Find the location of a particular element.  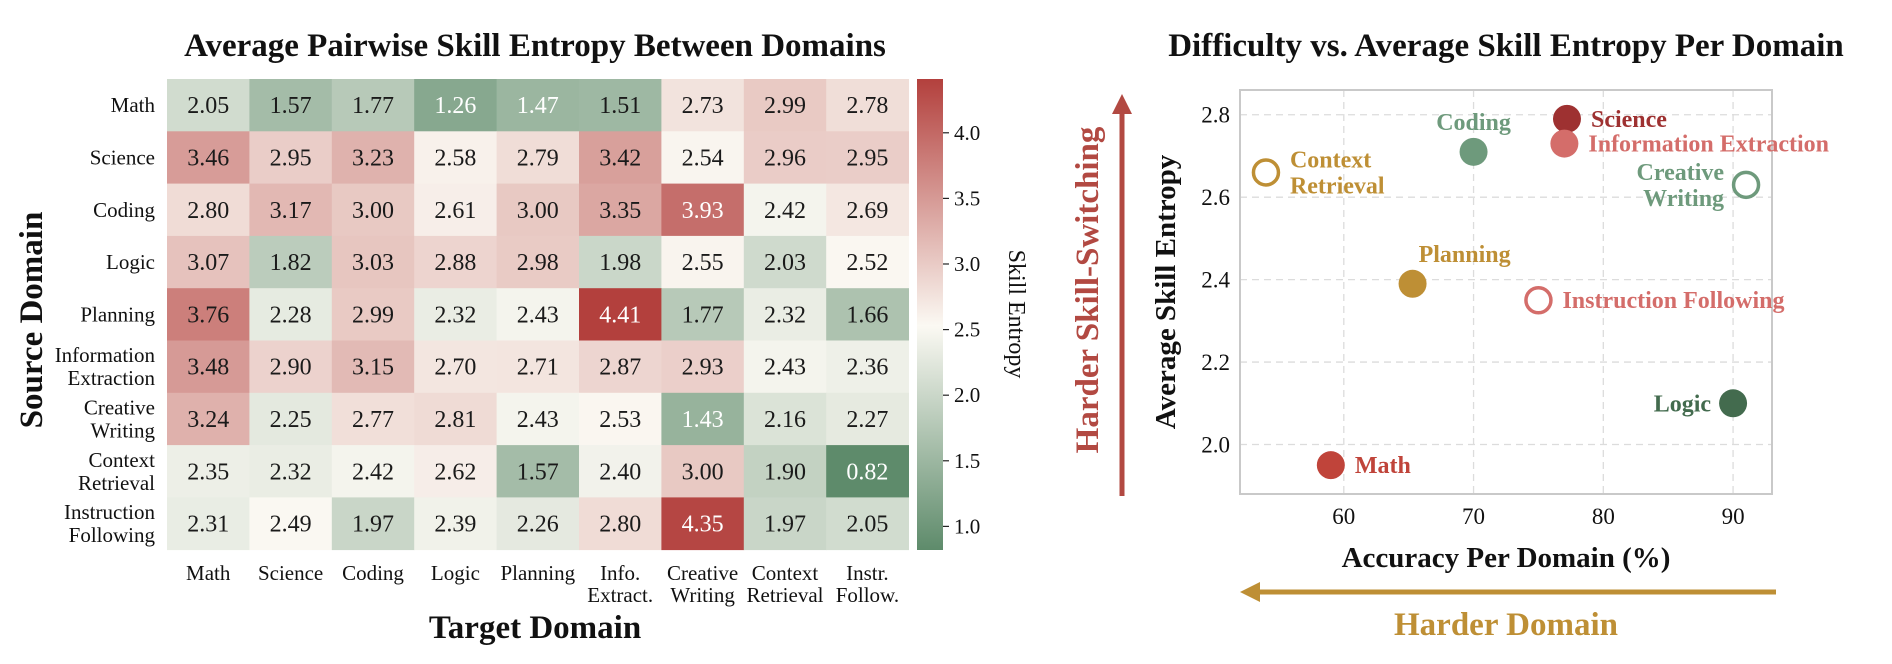

heatmap-cell-value: 1.26 is located at coordinates (455, 106).